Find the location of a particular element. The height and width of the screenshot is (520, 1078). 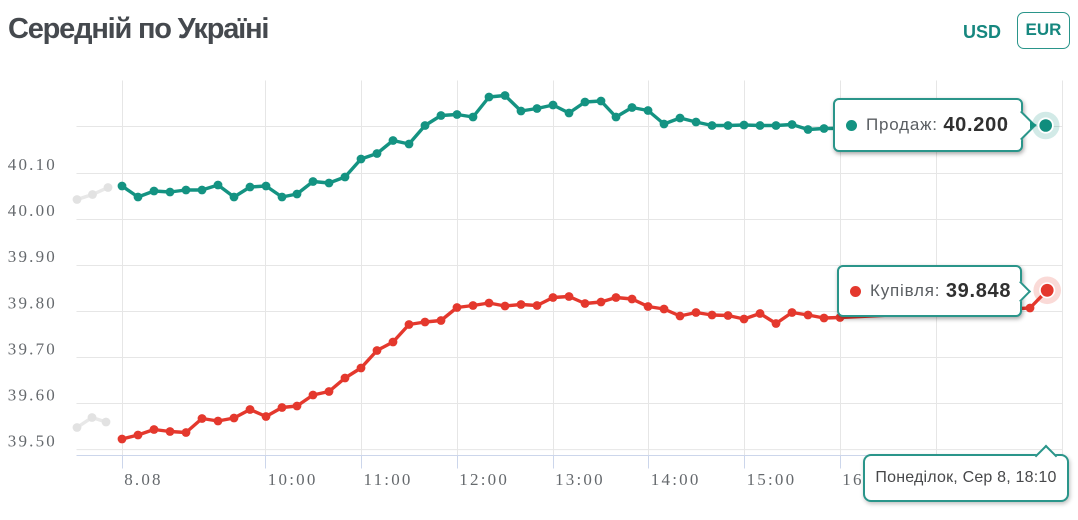

svg-text: 10:00 is located at coordinates (293, 479).